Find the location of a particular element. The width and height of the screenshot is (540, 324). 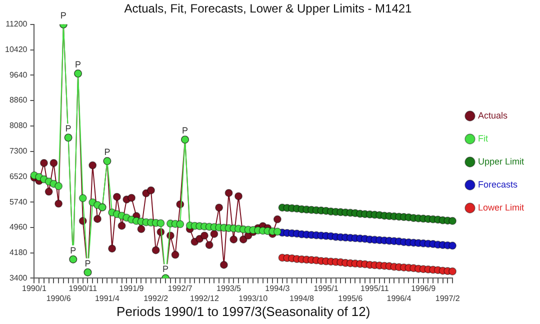

x-axis-title: Periods 1990/1 to 1997/3(Seasonality of 12) is located at coordinates (243, 311).